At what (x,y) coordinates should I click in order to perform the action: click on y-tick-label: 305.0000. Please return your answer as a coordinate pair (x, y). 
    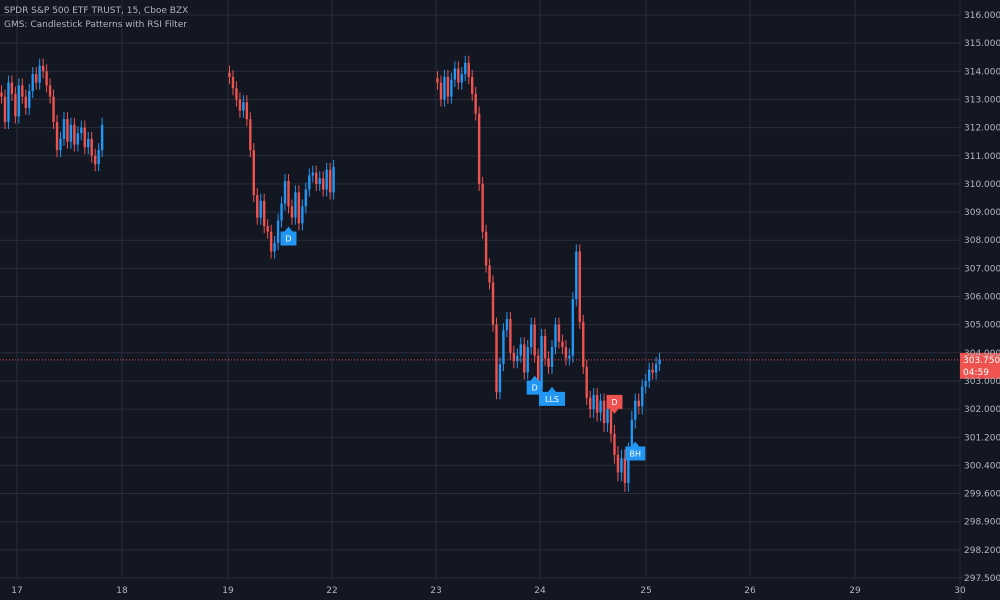
    Looking at the image, I should click on (982, 326).